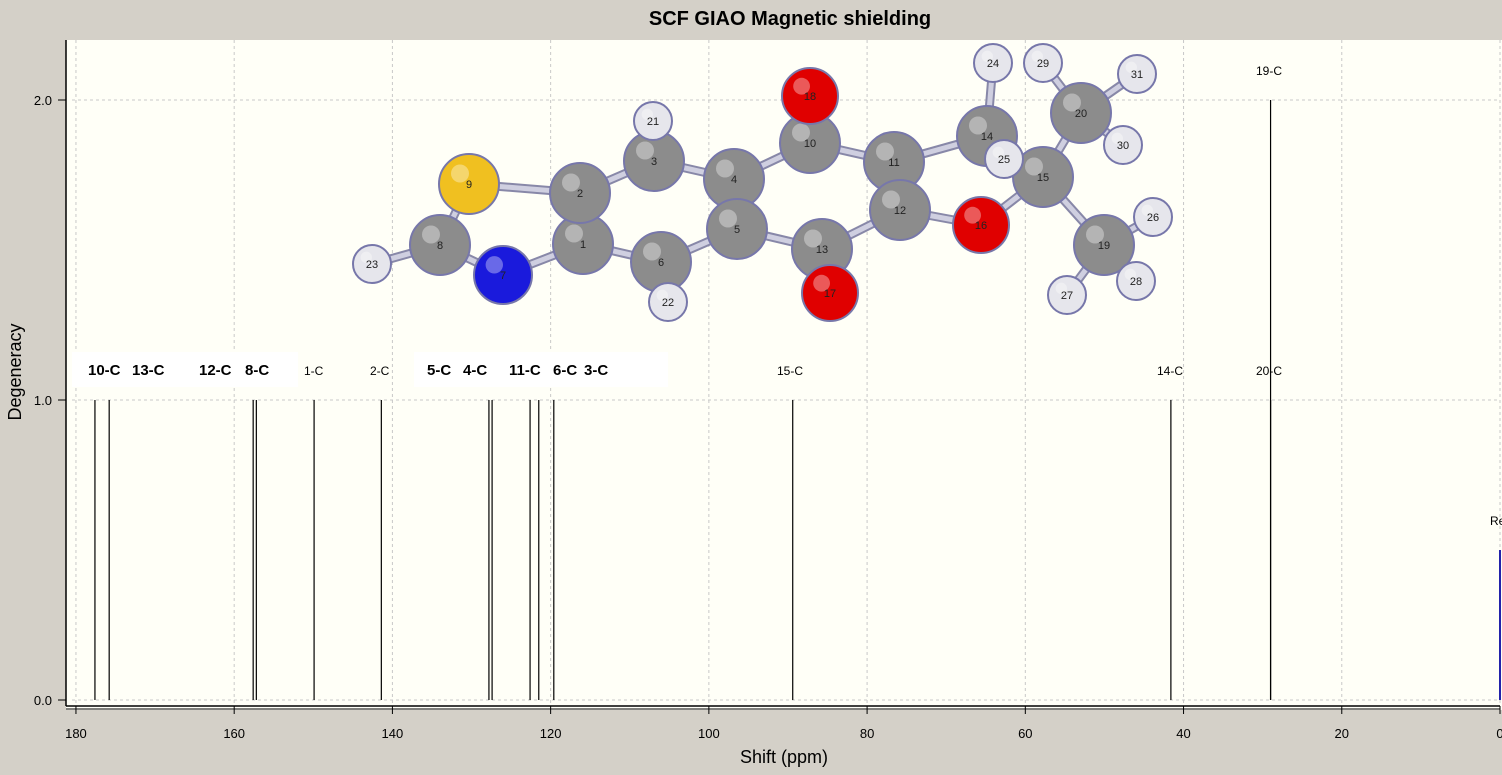 This screenshot has width=1502, height=775. What do you see at coordinates (76, 733) in the screenshot?
I see `x-tick-label: 180` at bounding box center [76, 733].